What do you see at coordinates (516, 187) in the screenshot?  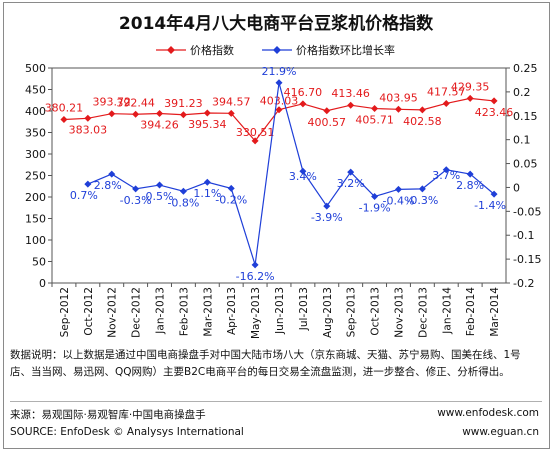 I see `y-right-tick-label: 0` at bounding box center [516, 187].